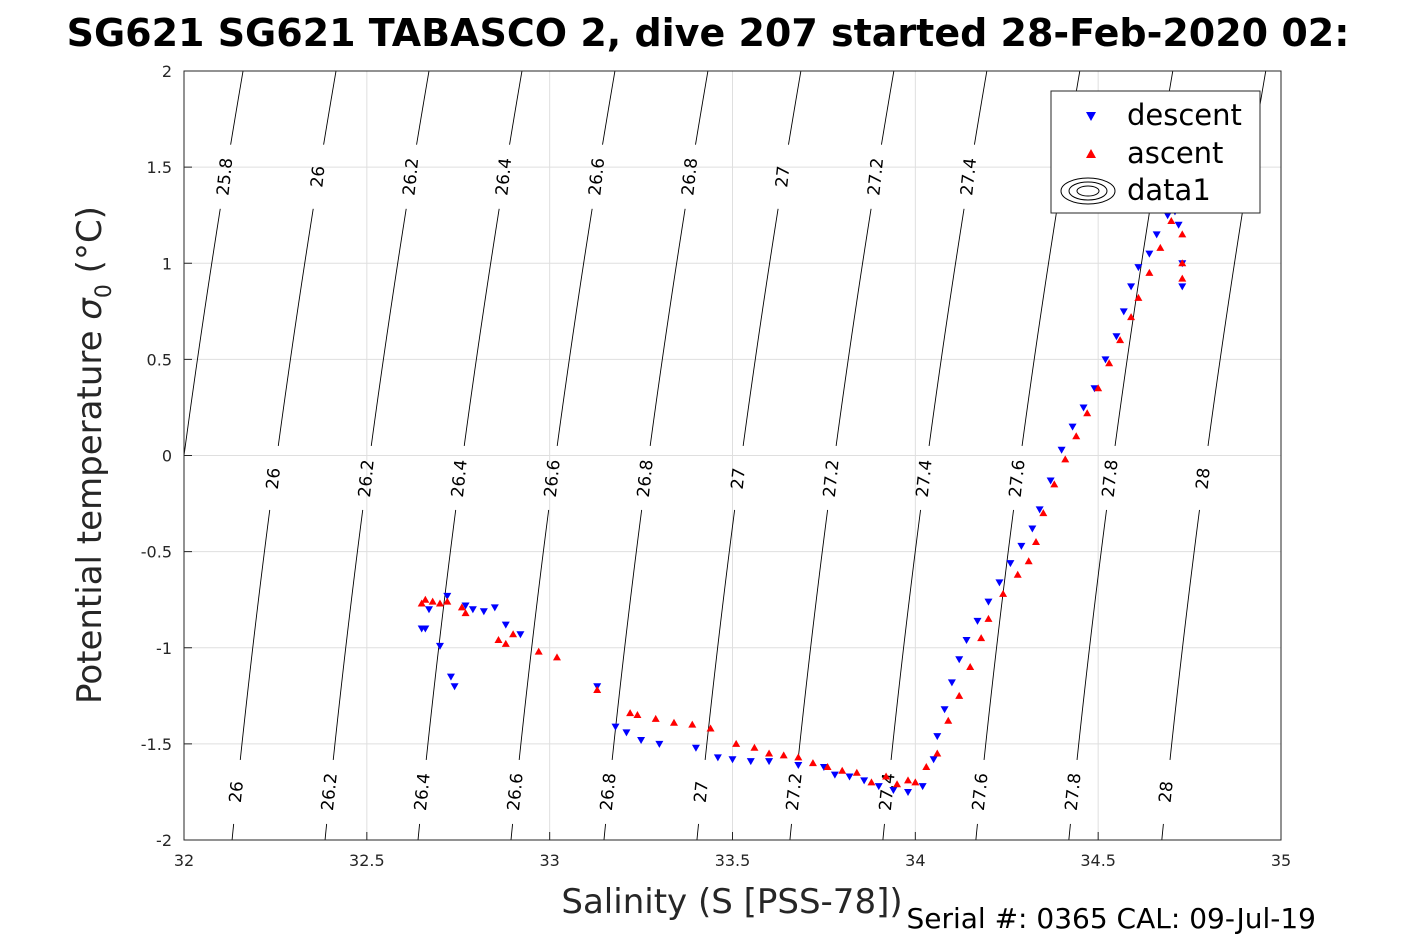  What do you see at coordinates (597, 177) in the screenshot?
I see `isopycnal-label: 26.6` at bounding box center [597, 177].